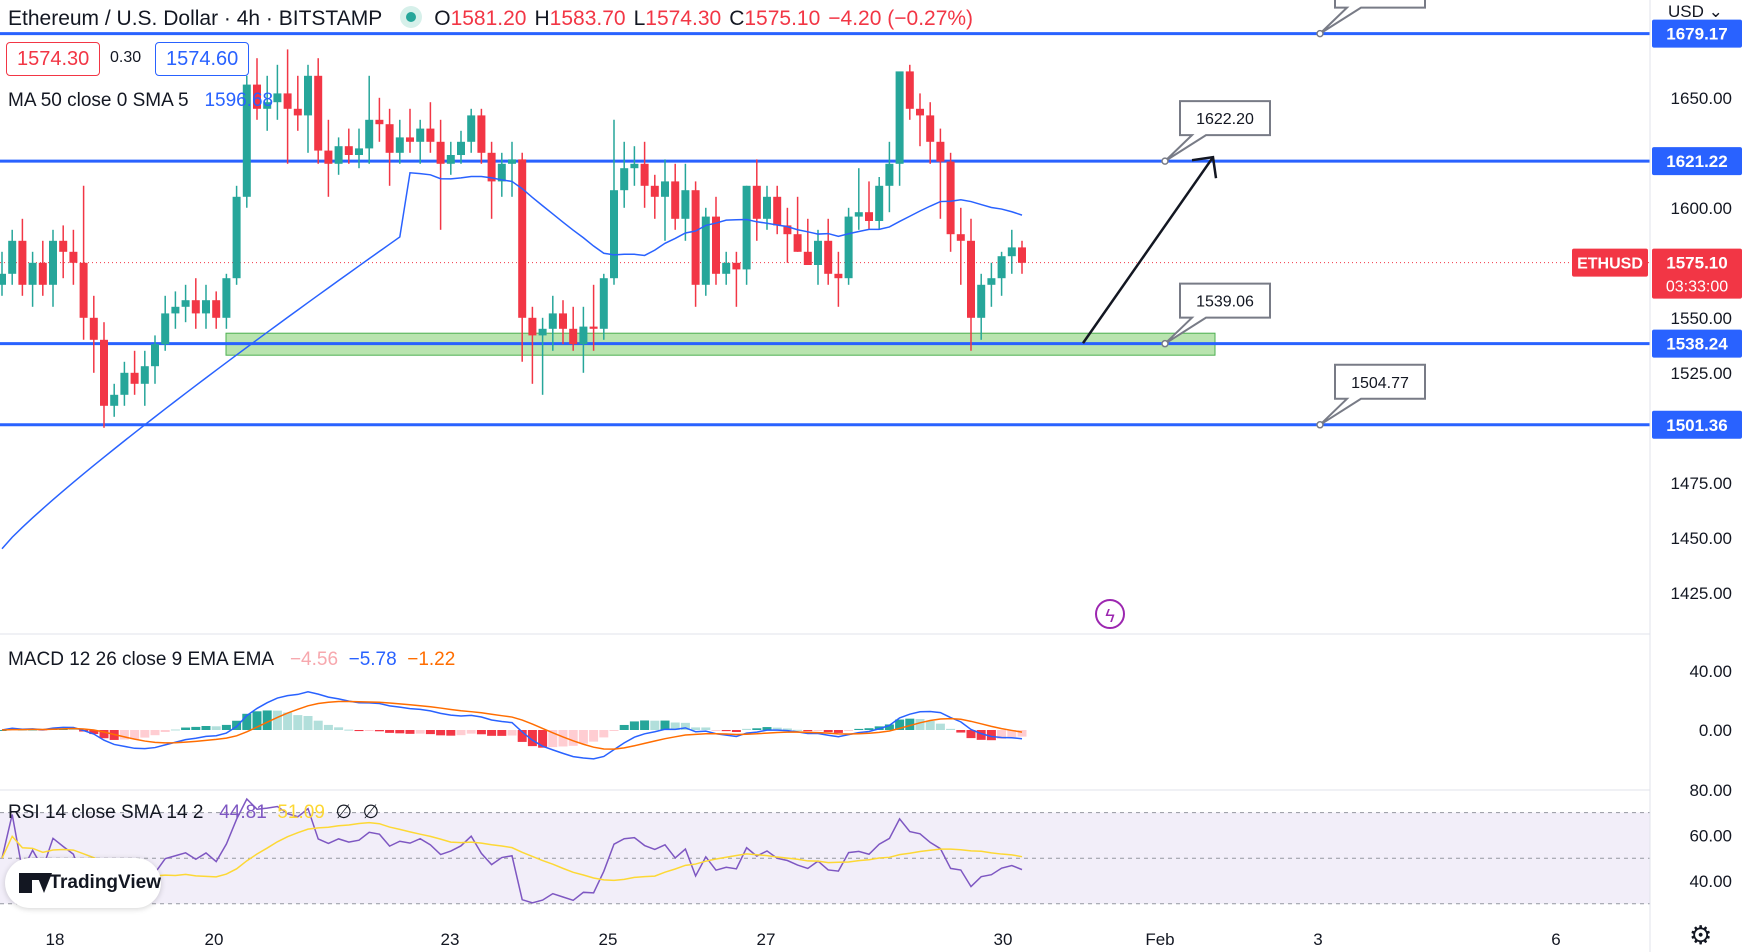 This screenshot has width=1744, height=952. Describe the element at coordinates (1695, 11) in the screenshot. I see `currency-selector: USD ⌄` at that location.